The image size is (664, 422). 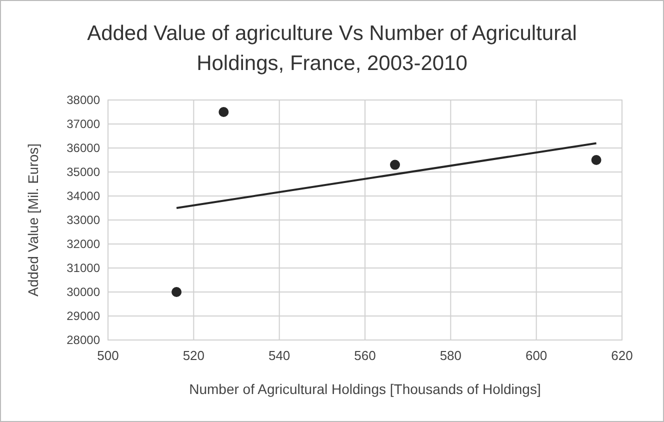 What do you see at coordinates (536, 355) in the screenshot?
I see `x-tick-label: 600` at bounding box center [536, 355].